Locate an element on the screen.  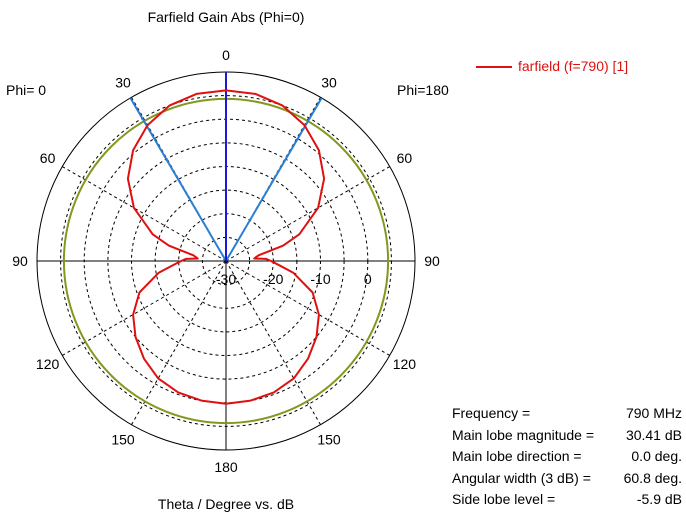
grid-circle is located at coordinates (226, 261).